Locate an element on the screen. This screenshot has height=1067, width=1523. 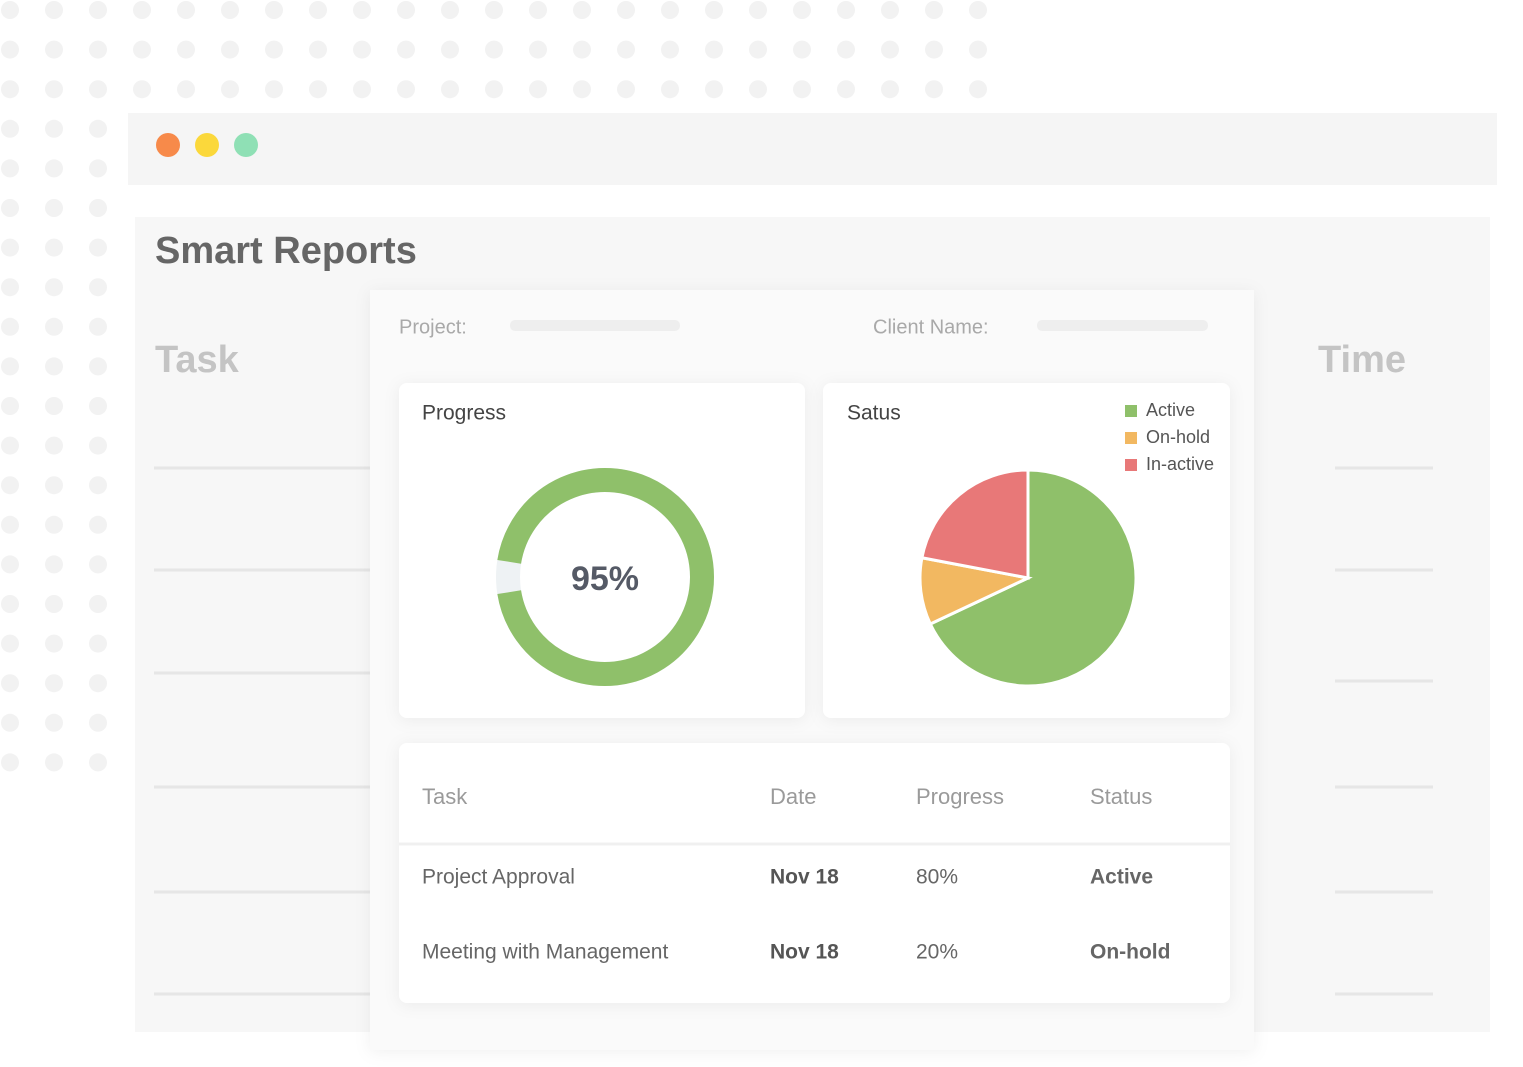
page-title: Smart Reports is located at coordinates (286, 251).